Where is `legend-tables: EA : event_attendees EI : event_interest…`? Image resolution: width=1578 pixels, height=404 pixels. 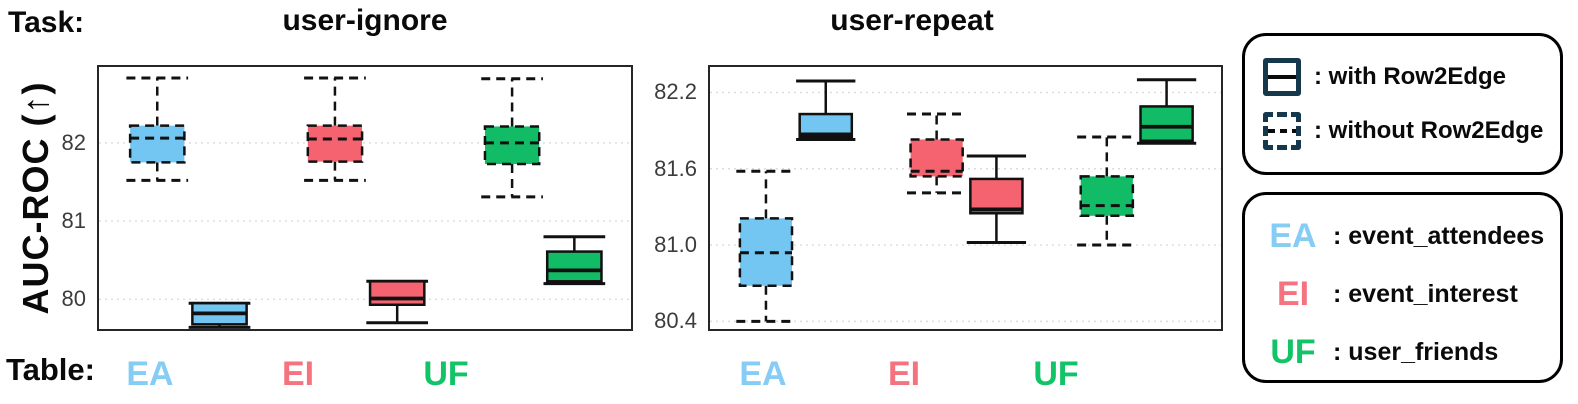 legend-tables: EA : event_attendees EI : event_interest… is located at coordinates (1402, 287).